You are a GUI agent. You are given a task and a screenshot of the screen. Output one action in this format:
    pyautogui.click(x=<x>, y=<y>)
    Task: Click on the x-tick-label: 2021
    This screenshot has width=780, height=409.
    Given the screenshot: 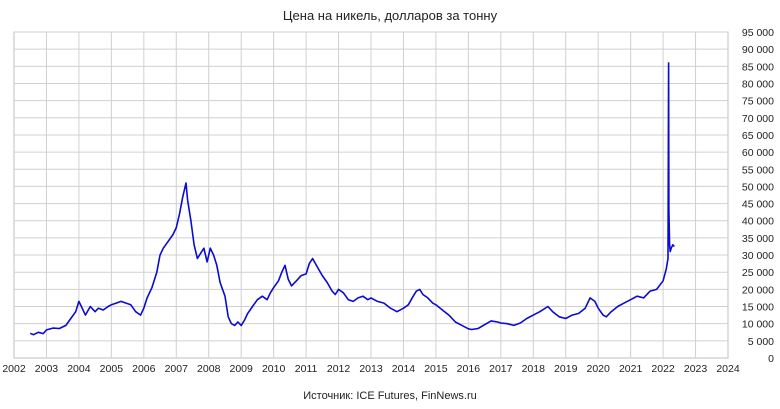 What is the action you would take?
    pyautogui.click(x=631, y=369)
    